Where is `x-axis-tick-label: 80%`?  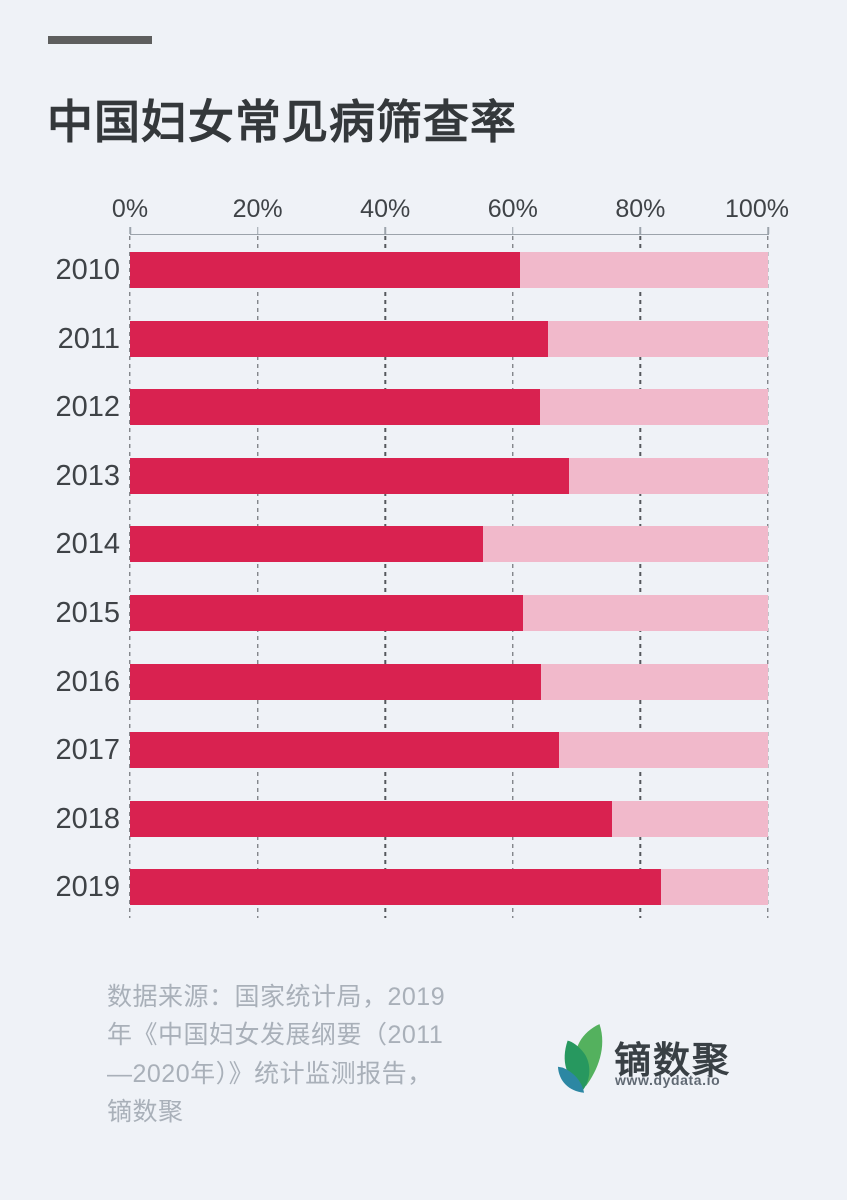 x-axis-tick-label: 80% is located at coordinates (640, 209).